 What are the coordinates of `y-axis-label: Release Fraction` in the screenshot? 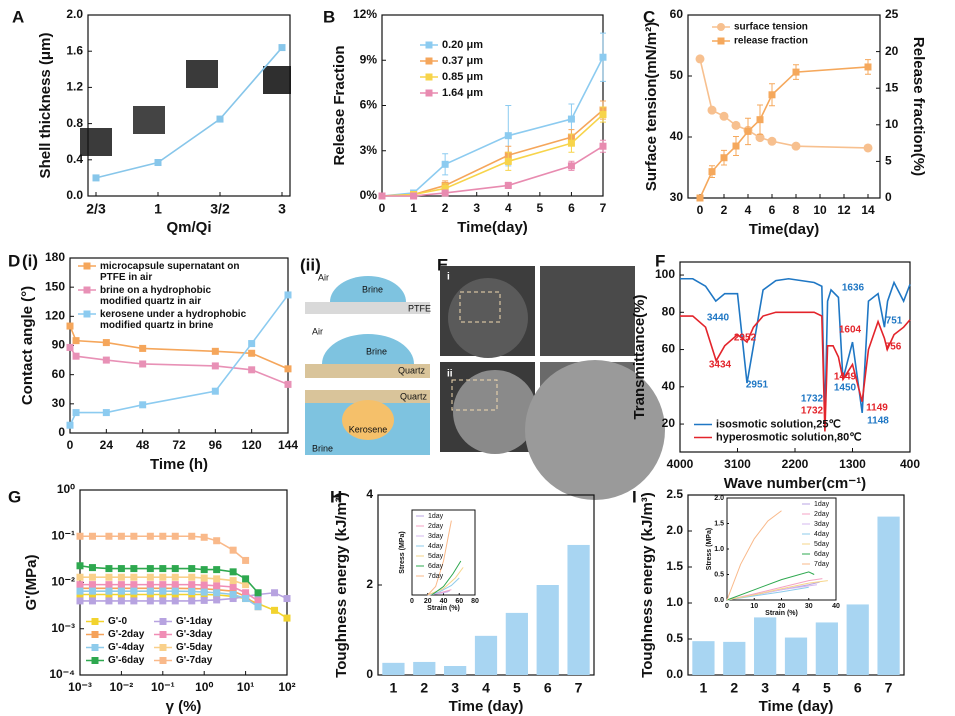 It's located at (339, 105).